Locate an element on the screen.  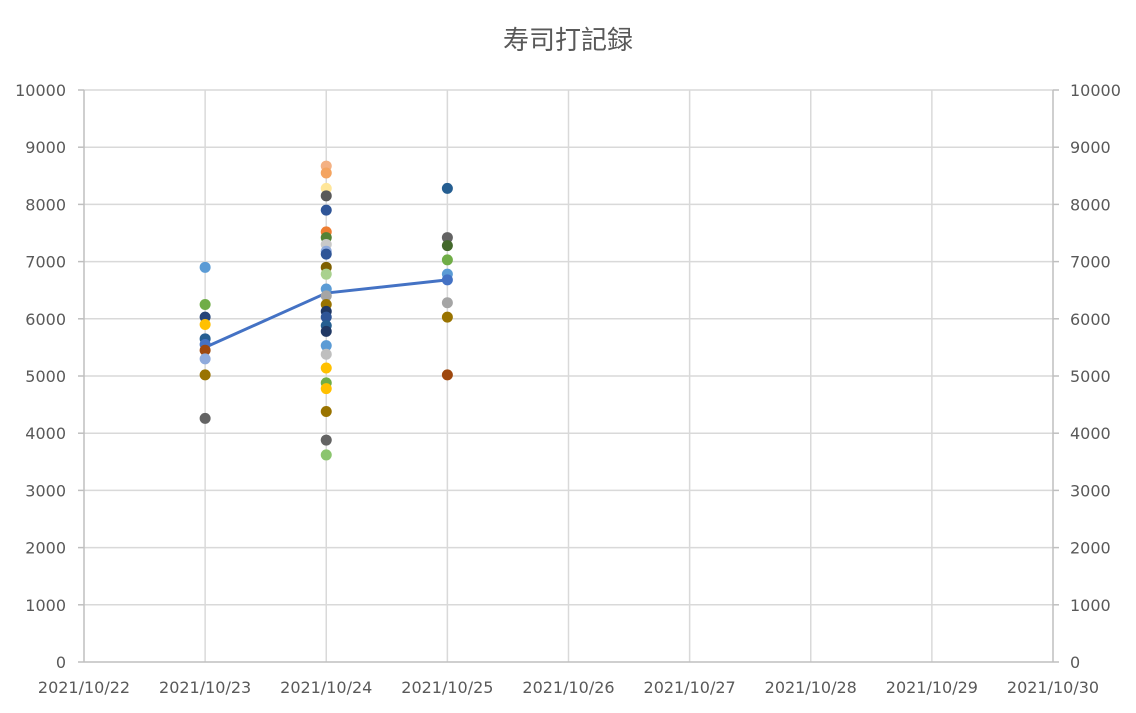
chart-title: 寿司打記録 is located at coordinates (568, 41).